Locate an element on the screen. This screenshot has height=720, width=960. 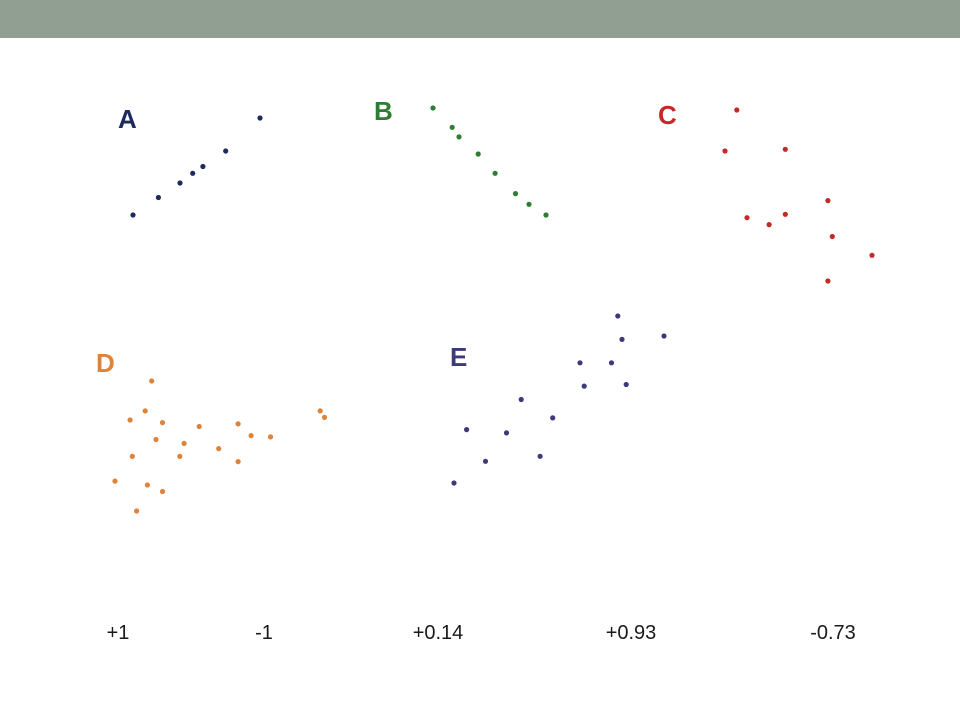
panel-label-c: C is located at coordinates (667, 115).